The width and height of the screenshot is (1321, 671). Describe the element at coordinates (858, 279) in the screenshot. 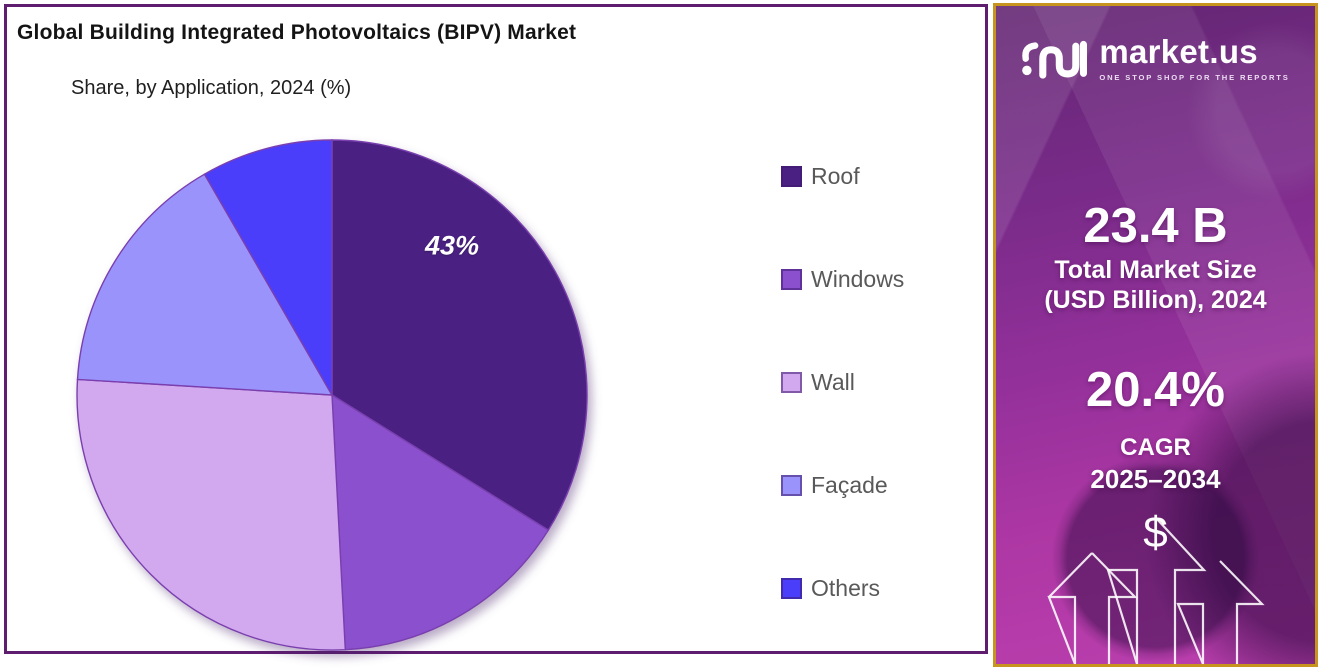

I see `legend-label-windows: Windows` at that location.